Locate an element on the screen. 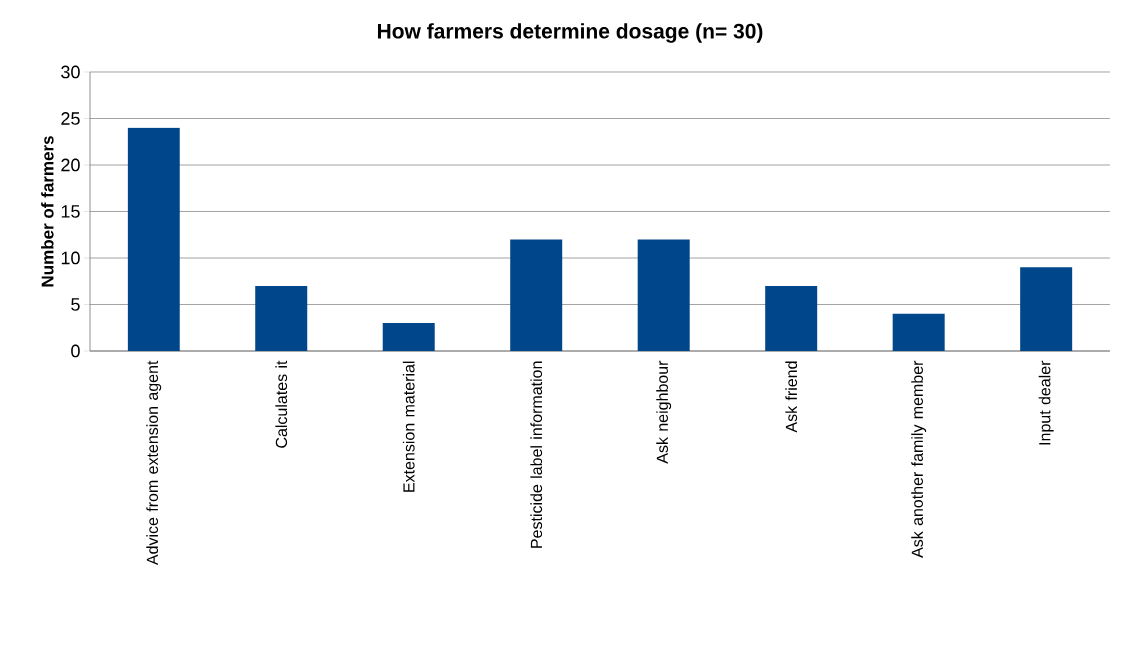 The width and height of the screenshot is (1140, 646). y-tick-label: 5 is located at coordinates (75, 304).